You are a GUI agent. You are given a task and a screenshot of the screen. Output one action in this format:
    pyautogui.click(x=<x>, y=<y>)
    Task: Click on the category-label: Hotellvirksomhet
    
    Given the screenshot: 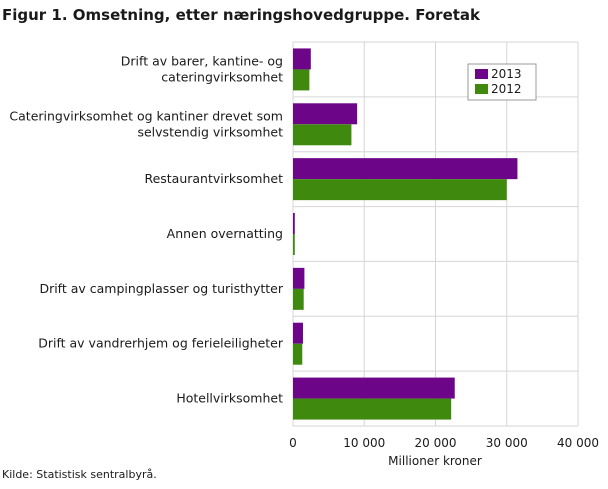 What is the action you would take?
    pyautogui.click(x=229, y=398)
    